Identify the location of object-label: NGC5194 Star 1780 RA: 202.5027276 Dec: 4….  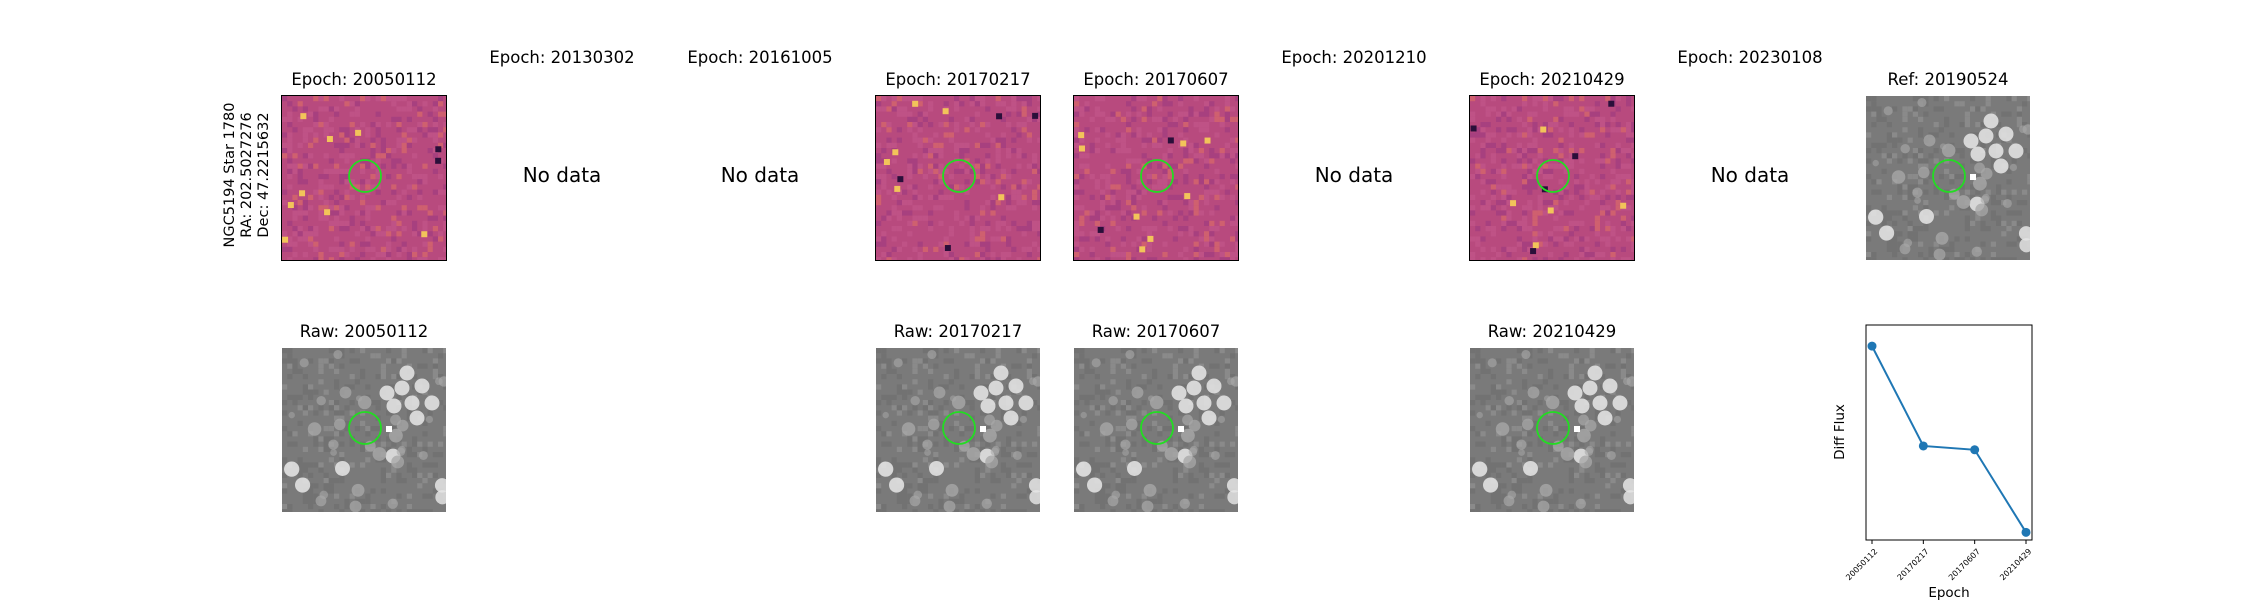
(247, 175).